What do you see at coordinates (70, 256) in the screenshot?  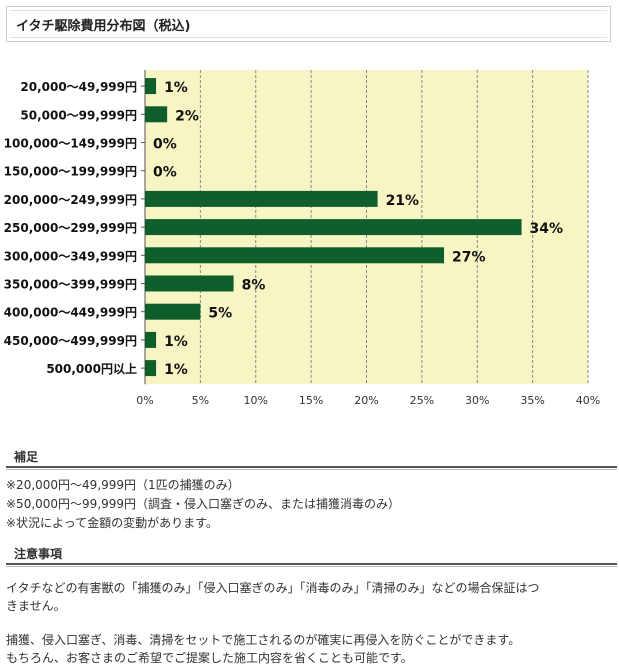 I see `category-label: 300,000～349,999円` at bounding box center [70, 256].